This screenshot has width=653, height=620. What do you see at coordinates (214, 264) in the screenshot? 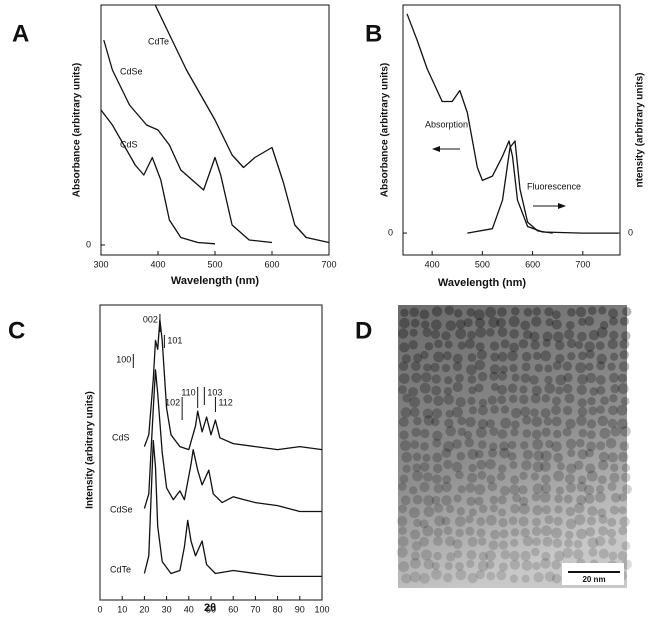
I see `x-tick-label: 500` at bounding box center [214, 264].